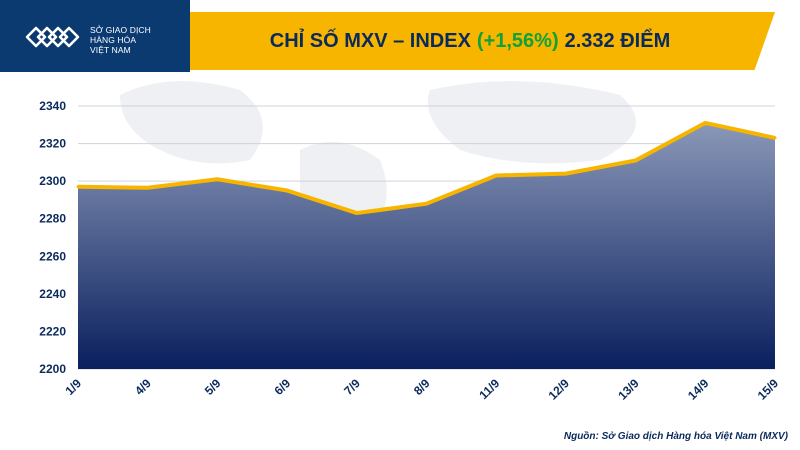 The height and width of the screenshot is (450, 800). Describe the element at coordinates (113, 40) in the screenshot. I see `logo-line-2: HÀNG HÓA` at that location.